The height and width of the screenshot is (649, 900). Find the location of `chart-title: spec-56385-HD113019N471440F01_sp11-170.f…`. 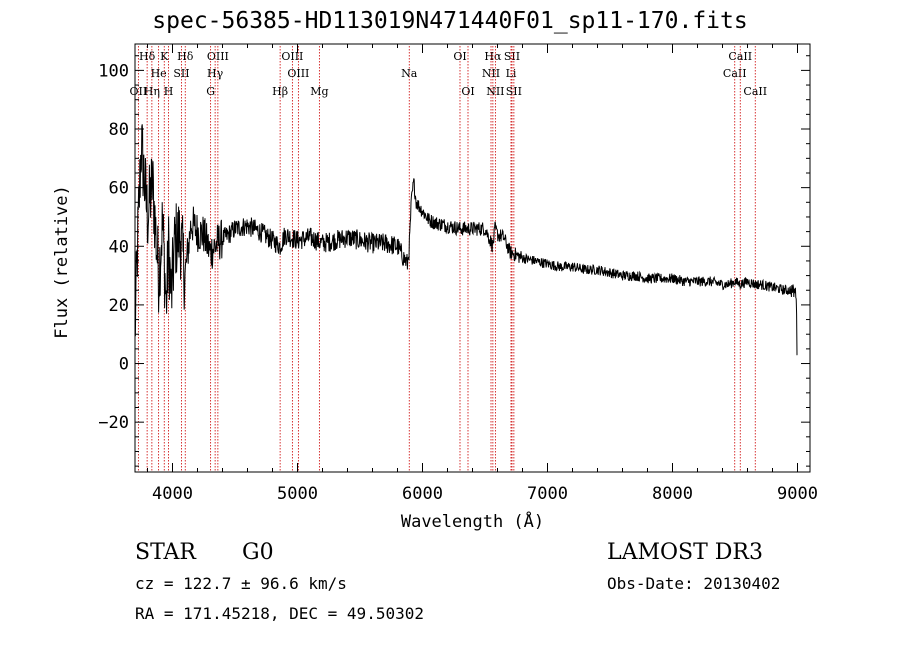

chart-title: spec-56385-HD113019N471440F01_sp11-170.f… is located at coordinates (450, 21).